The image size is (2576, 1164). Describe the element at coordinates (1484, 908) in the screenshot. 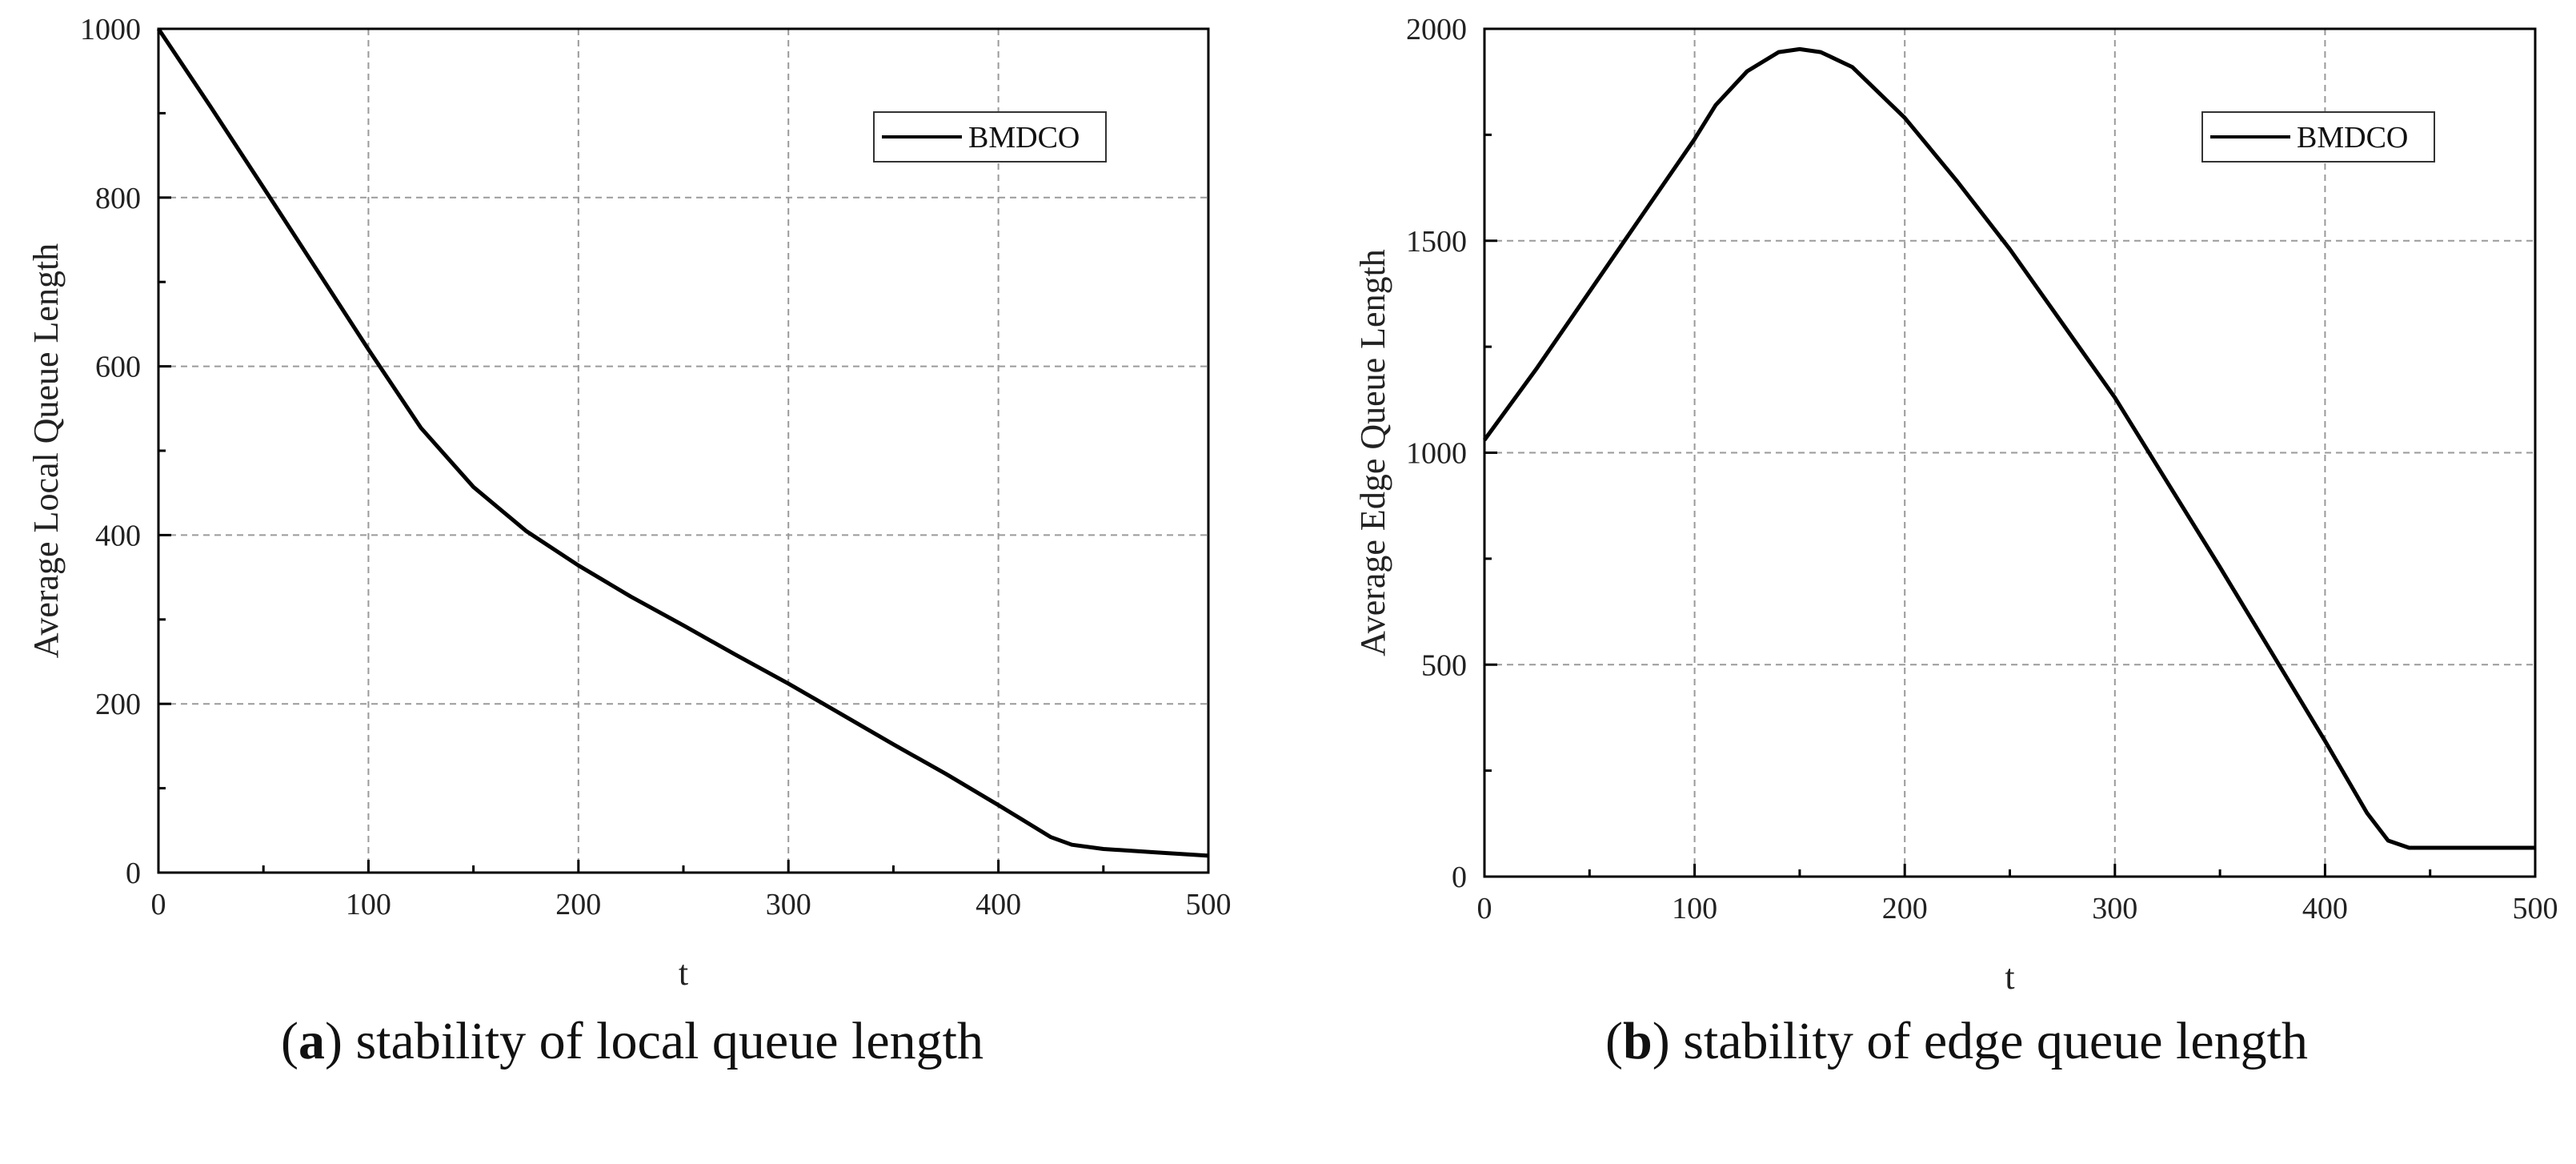

I see `chart-b-x-tick-label: 0` at that location.